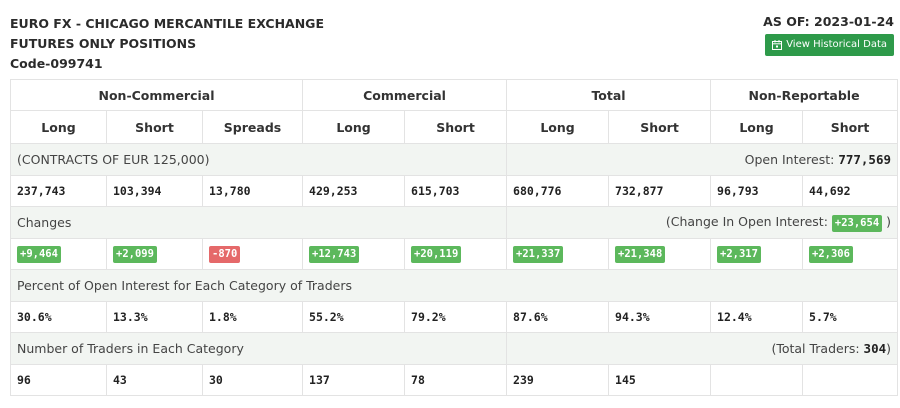 The image size is (900, 408). I want to click on change-badge: +20,119, so click(436, 254).